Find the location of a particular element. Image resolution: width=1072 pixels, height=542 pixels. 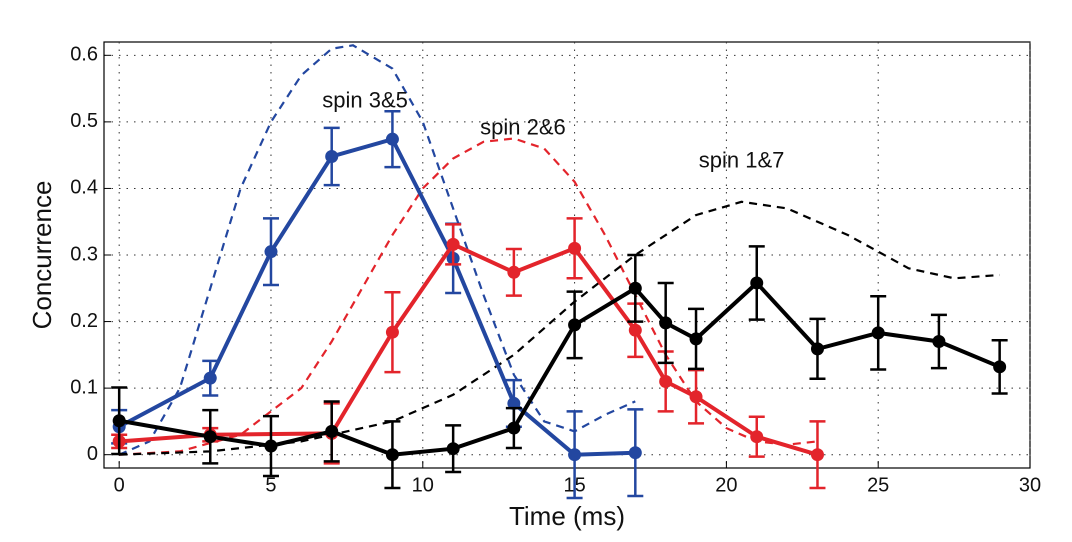

y-tick-label: 0.1 is located at coordinates (84, 387).